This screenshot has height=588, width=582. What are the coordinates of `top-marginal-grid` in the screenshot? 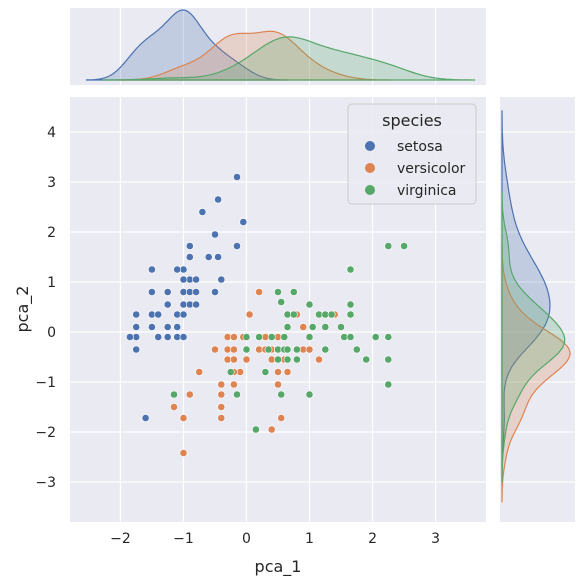 It's located at (278, 46).